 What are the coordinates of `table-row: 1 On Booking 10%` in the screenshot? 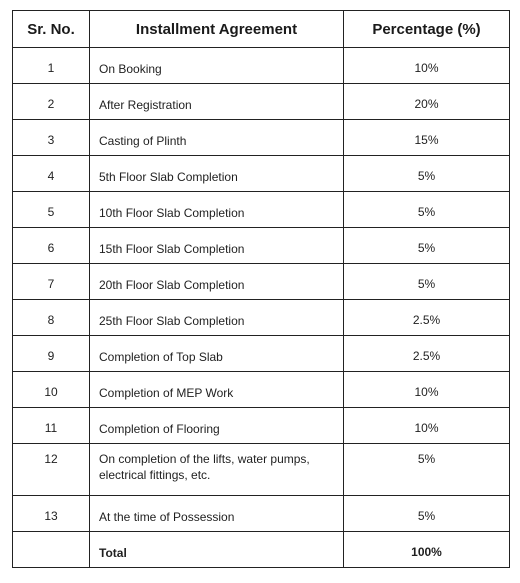 It's located at (261, 65).